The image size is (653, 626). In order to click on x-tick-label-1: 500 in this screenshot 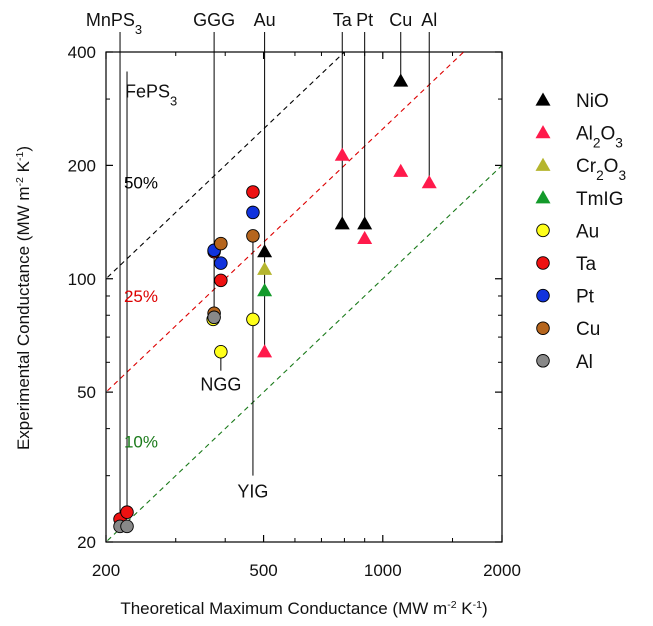, I will do `click(263, 570)`.